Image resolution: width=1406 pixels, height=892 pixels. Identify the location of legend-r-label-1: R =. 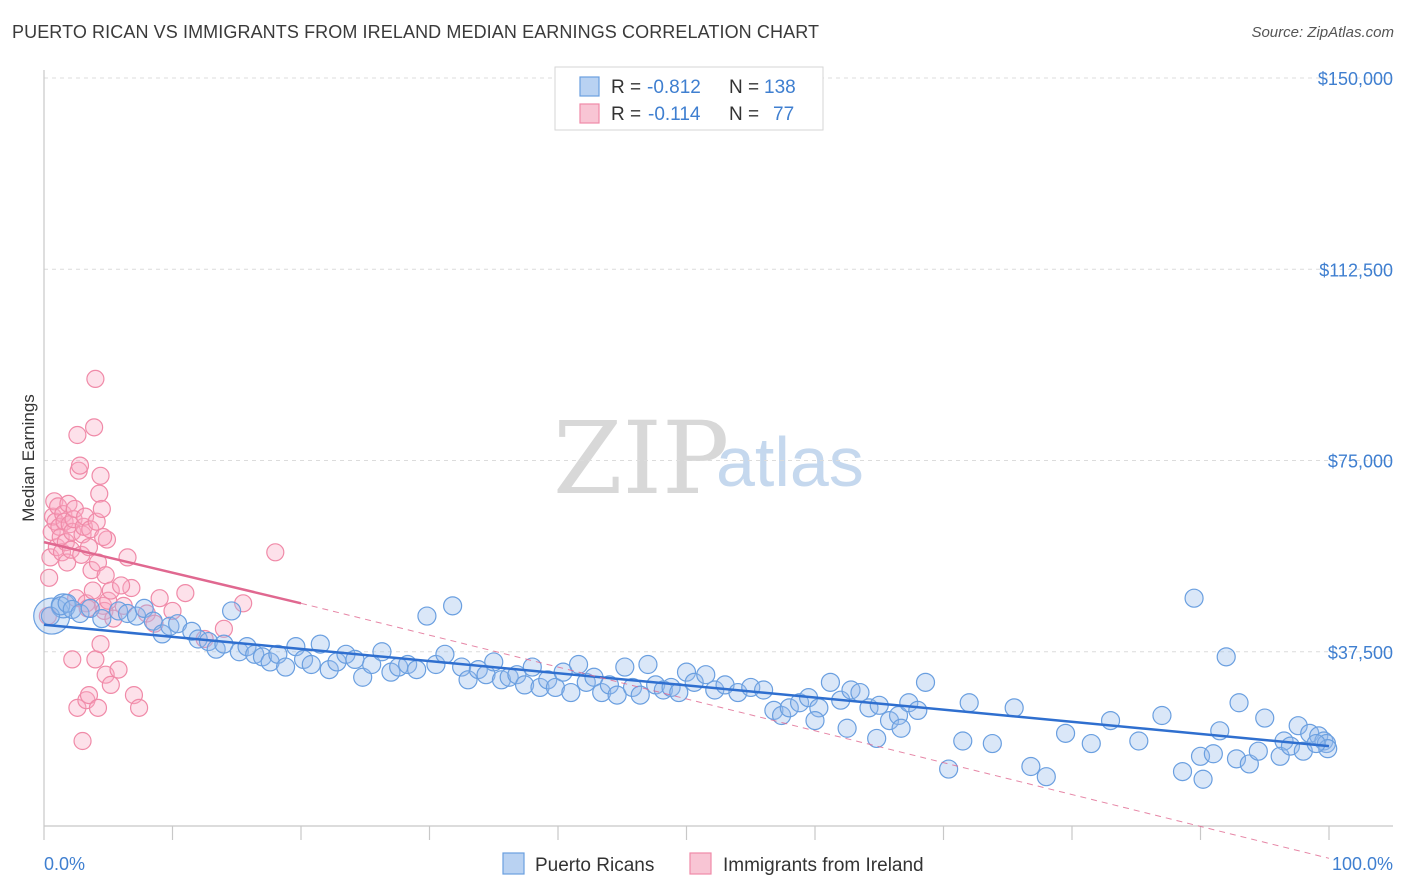
(626, 87).